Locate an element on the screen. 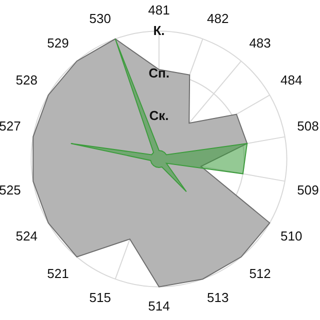 The width and height of the screenshot is (320, 320). spoke-label: 508 is located at coordinates (308, 126).